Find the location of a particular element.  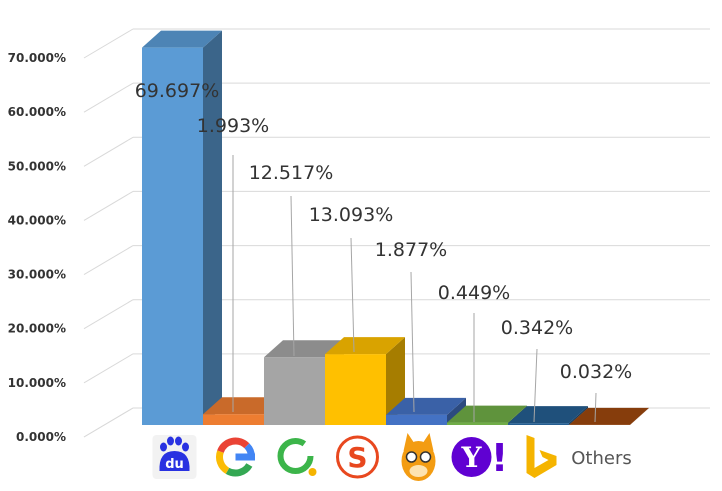

circle is located at coordinates (471, 457).